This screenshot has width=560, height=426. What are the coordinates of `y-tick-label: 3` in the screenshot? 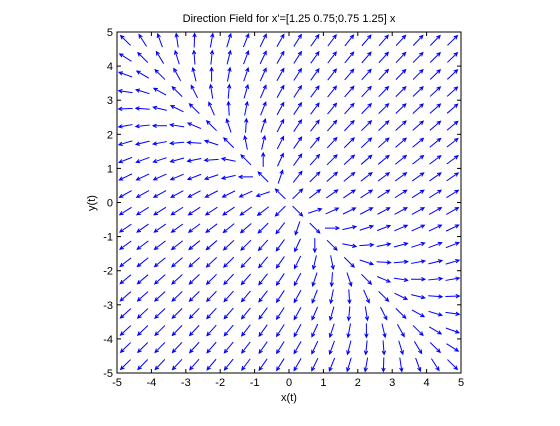 It's located at (110, 101).